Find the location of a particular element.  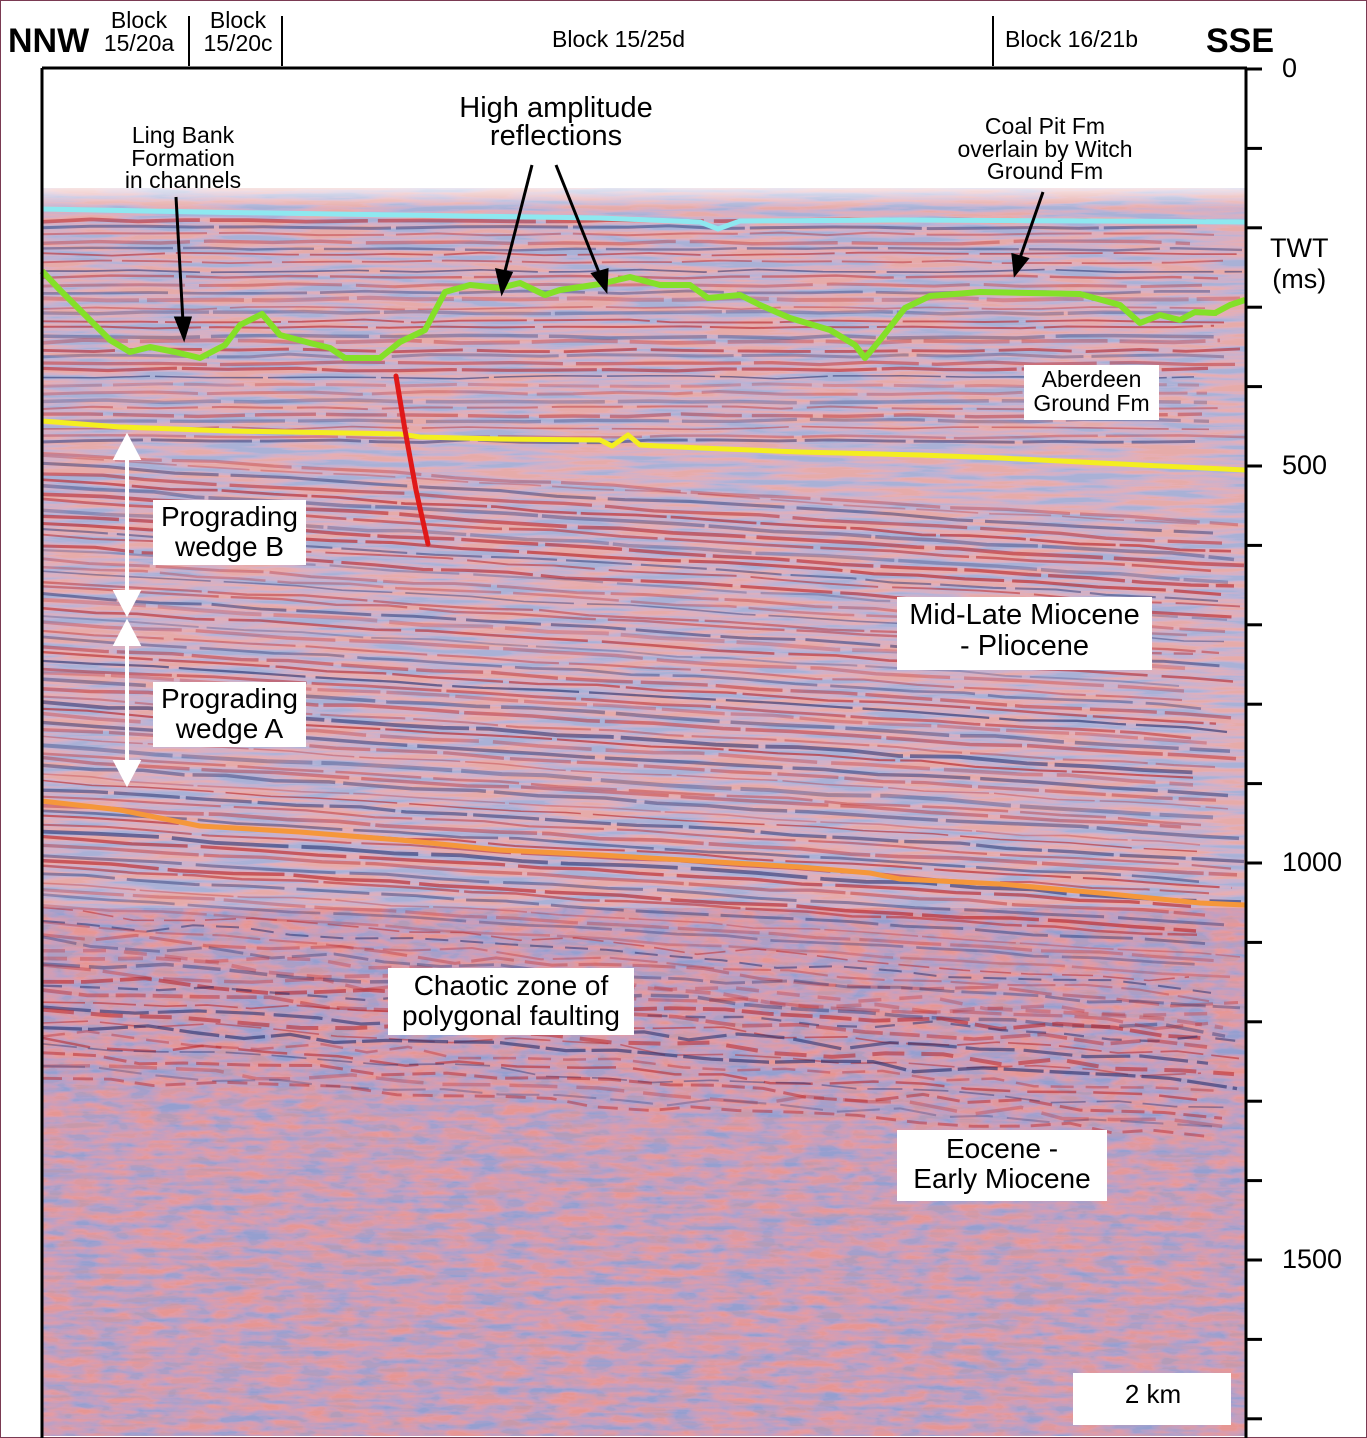

label-line: wedge B is located at coordinates (229, 546).